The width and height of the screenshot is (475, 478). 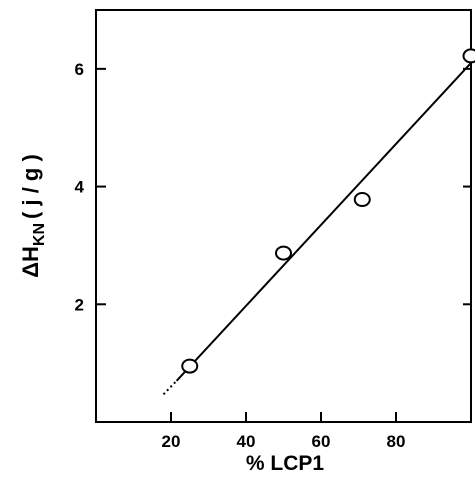 I want to click on y-axis-label: ΔHKN ( j / g ), so click(x=33, y=216).